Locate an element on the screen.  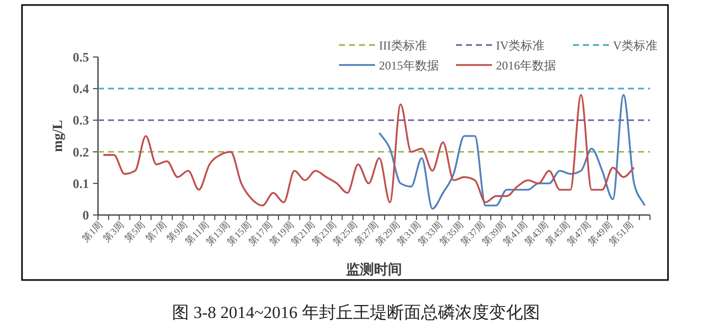
legend-label: III类标准 is located at coordinates (403, 45).